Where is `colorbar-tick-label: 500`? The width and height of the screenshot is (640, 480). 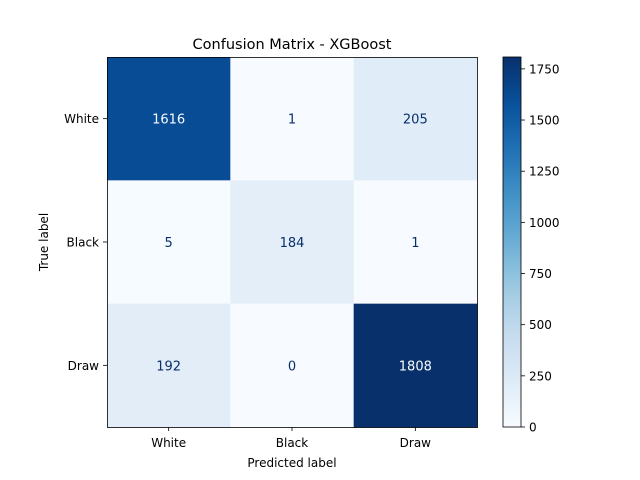
colorbar-tick-label: 500 is located at coordinates (540, 325).